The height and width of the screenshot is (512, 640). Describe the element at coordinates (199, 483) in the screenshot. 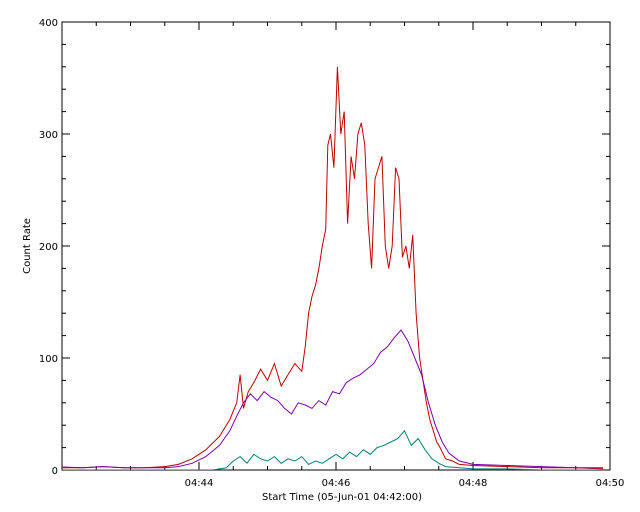

I see `x-tick-label: 04:44` at that location.